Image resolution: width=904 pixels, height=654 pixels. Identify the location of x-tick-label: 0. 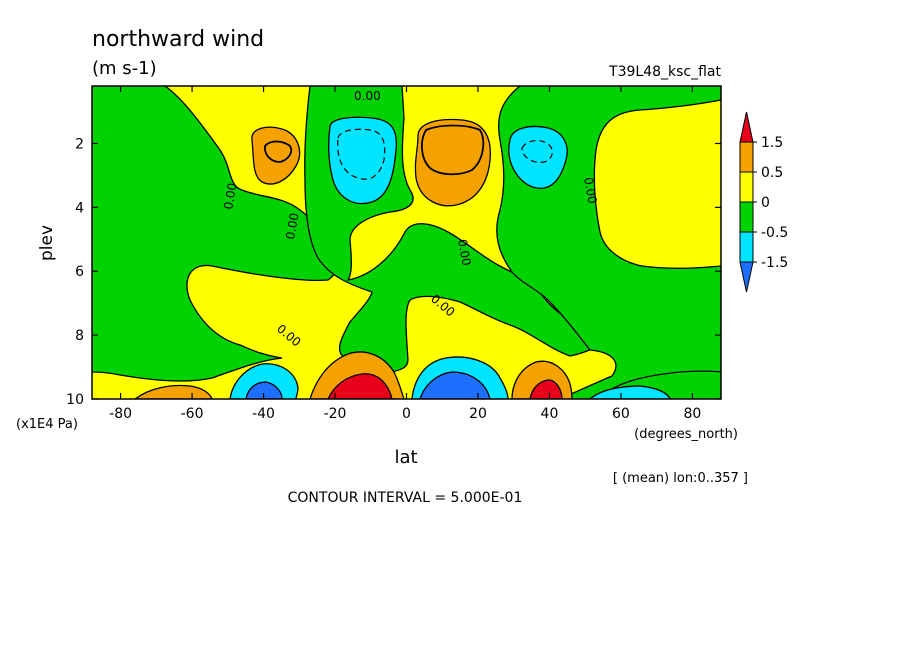
(406, 414).